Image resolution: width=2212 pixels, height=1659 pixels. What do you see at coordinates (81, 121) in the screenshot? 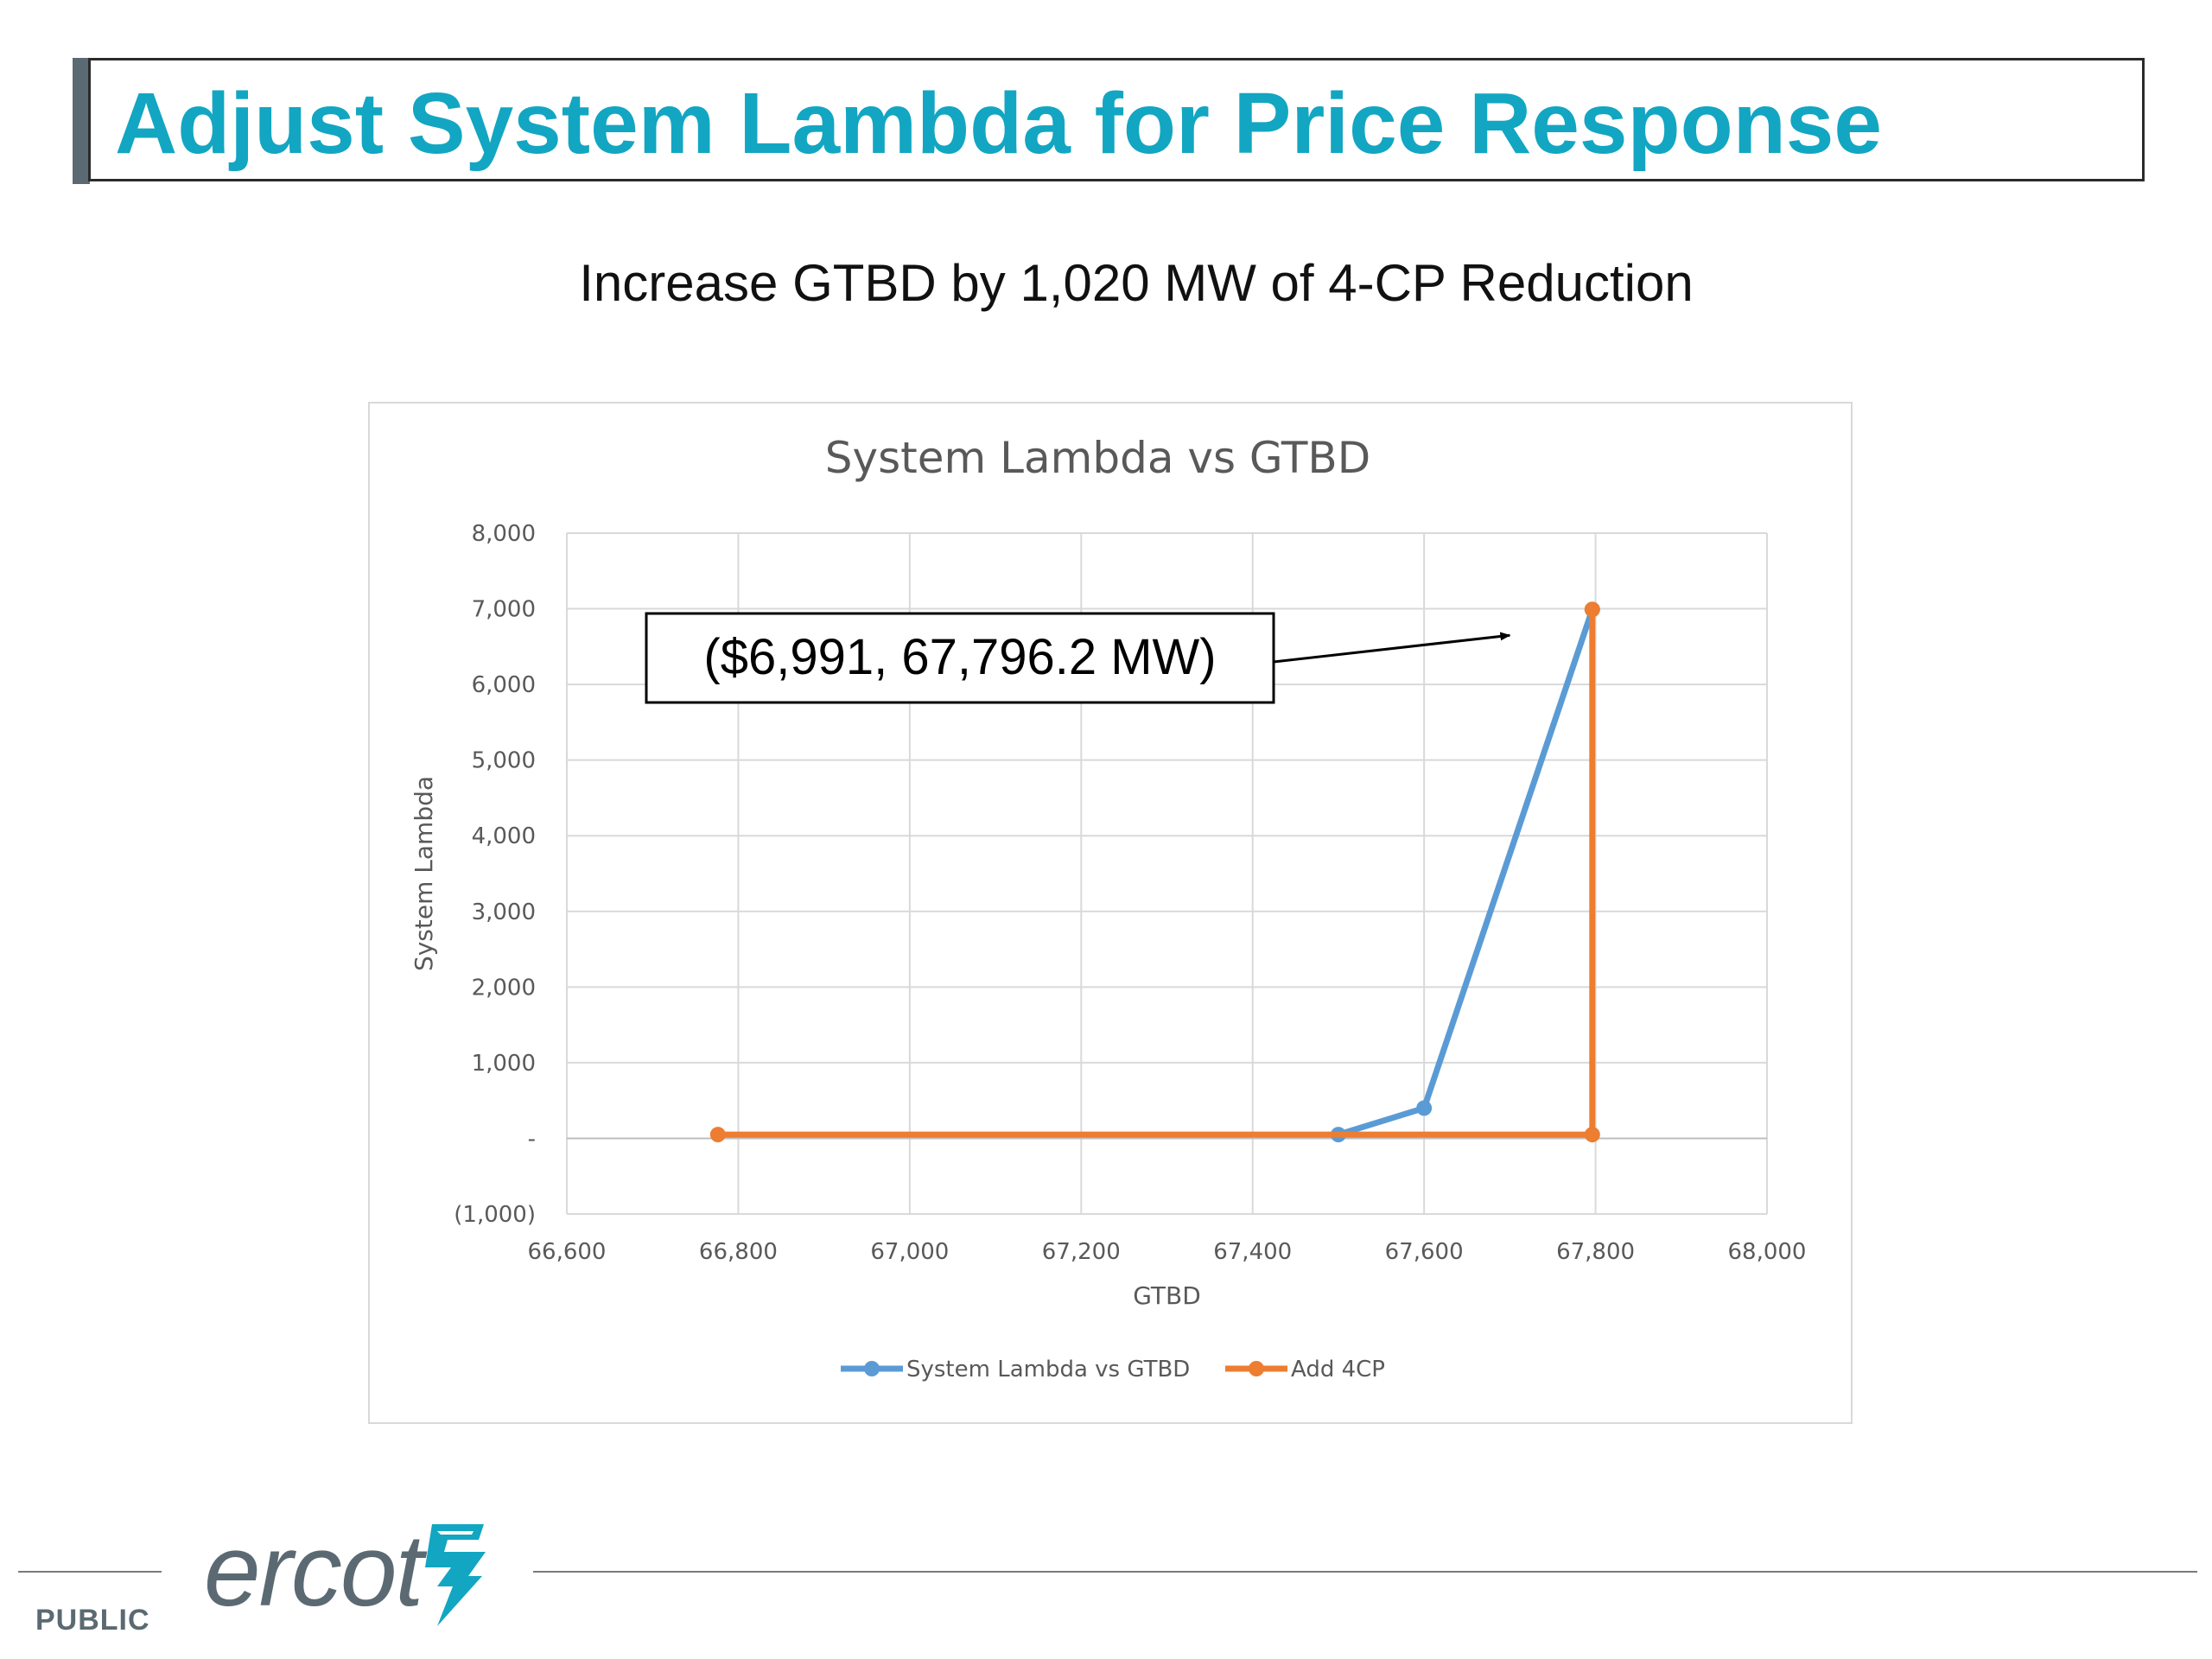
I see `title-accent-bar` at bounding box center [81, 121].